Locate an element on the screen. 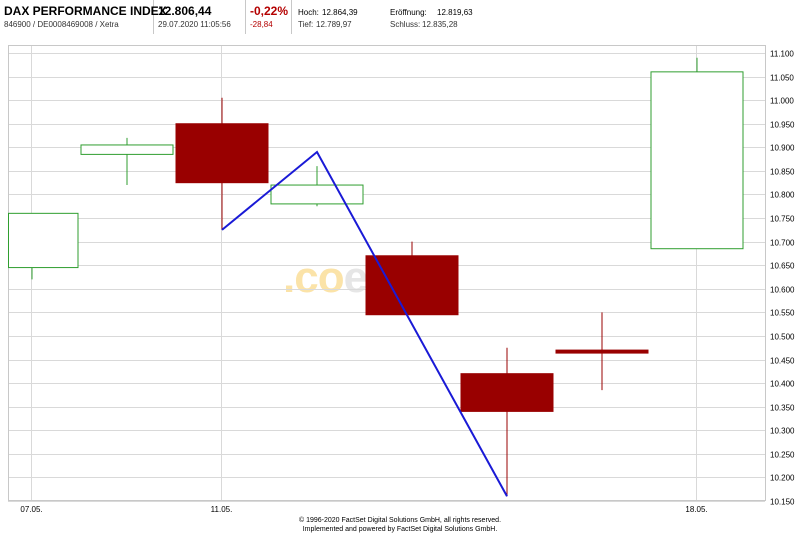 The width and height of the screenshot is (800, 534). quote-timestamp: 29.07.2020 11:05:56 is located at coordinates (194, 24).